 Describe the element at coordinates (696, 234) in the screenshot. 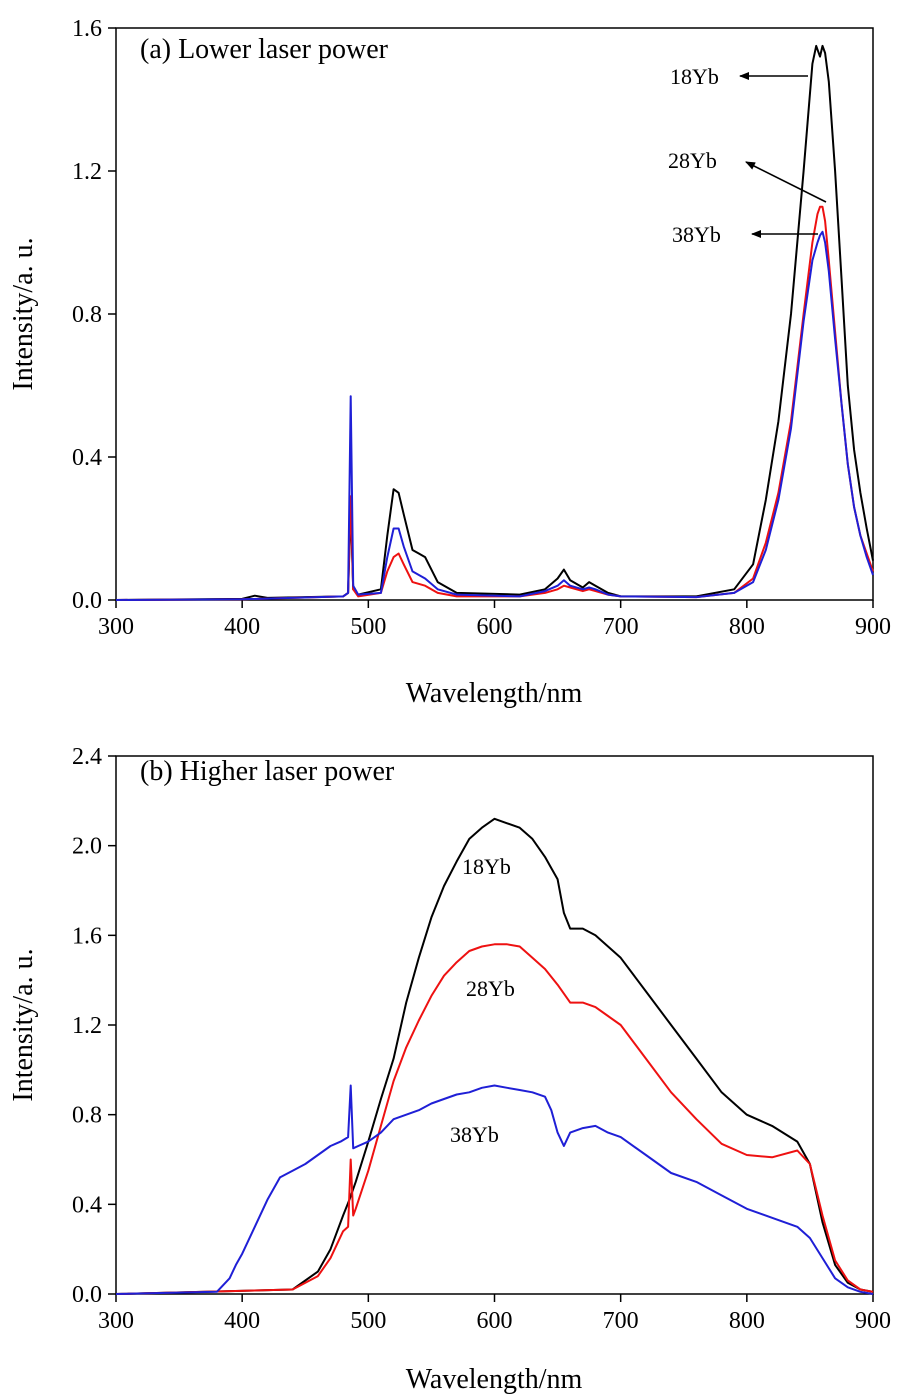

I see `series-label-a-38yb: 38Yb` at that location.